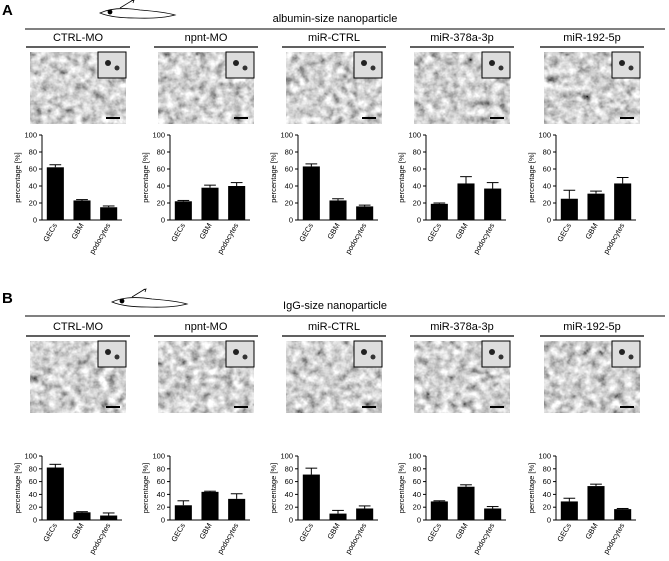  What do you see at coordinates (462, 327) in the screenshot?
I see `column-title: miR-378a-3p` at bounding box center [462, 327].